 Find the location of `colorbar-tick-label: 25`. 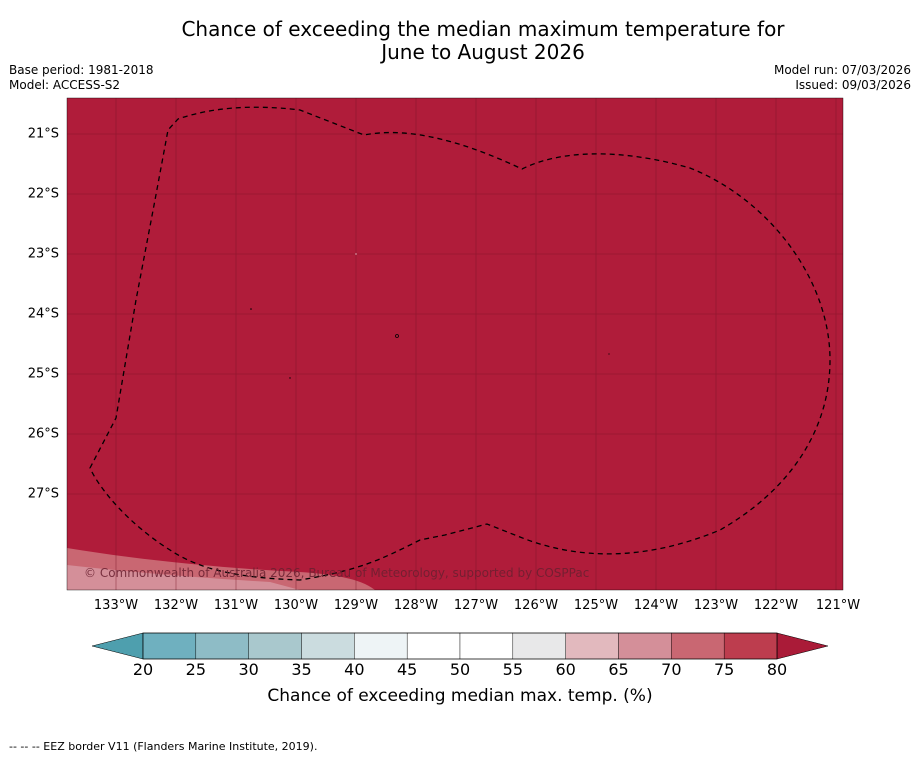

colorbar-tick-label: 25 is located at coordinates (196, 669).